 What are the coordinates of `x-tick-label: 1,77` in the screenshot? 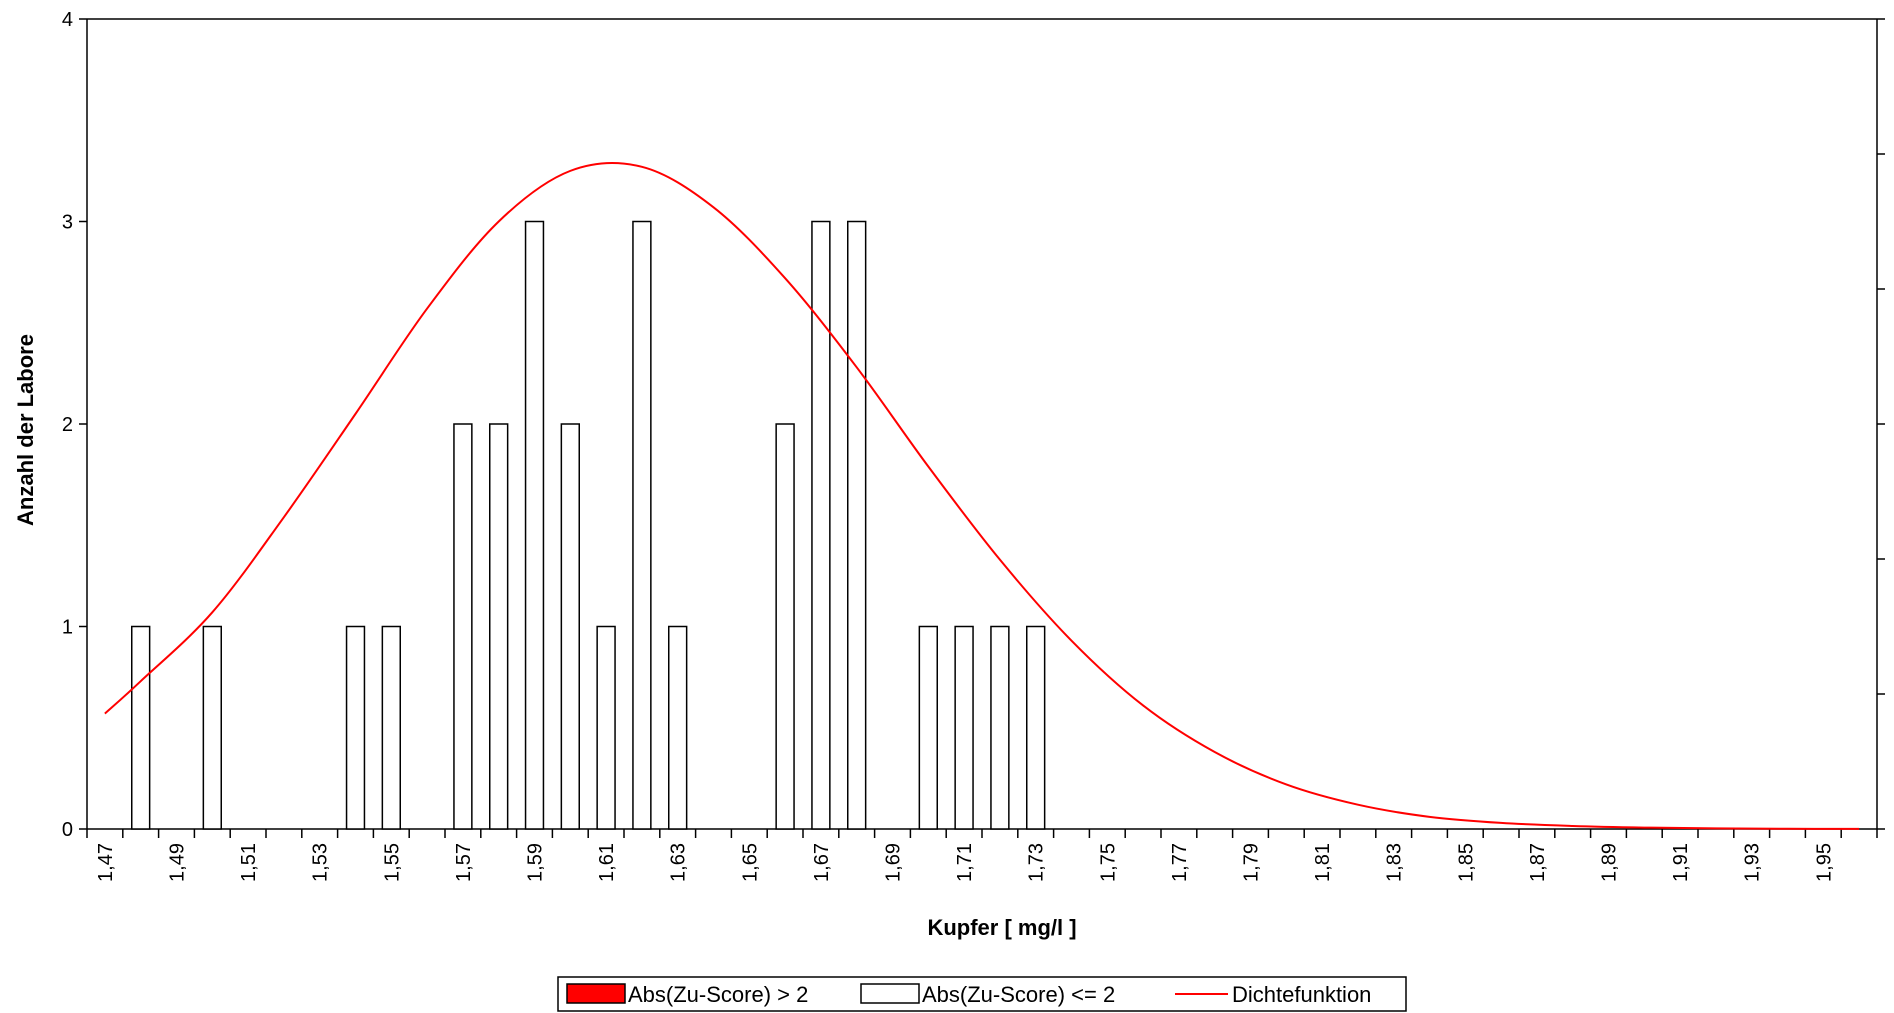 It's located at (1180, 862).